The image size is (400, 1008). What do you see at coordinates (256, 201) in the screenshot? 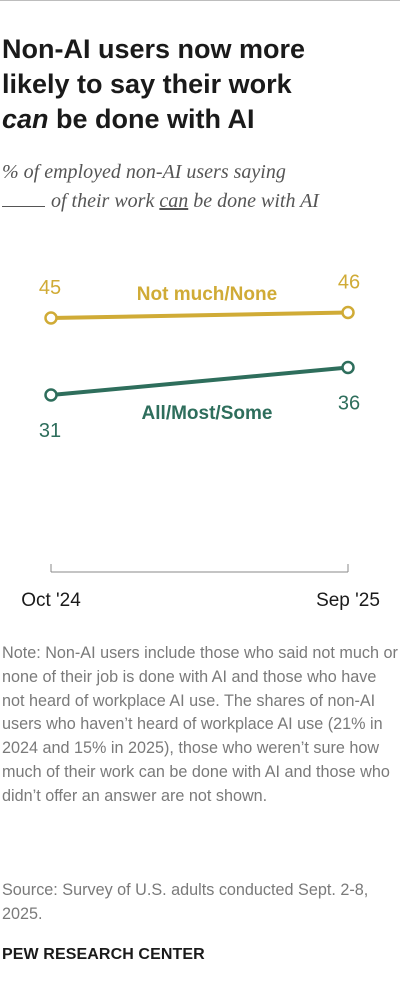
I see `subtitle-end: be done with AI` at bounding box center [256, 201].